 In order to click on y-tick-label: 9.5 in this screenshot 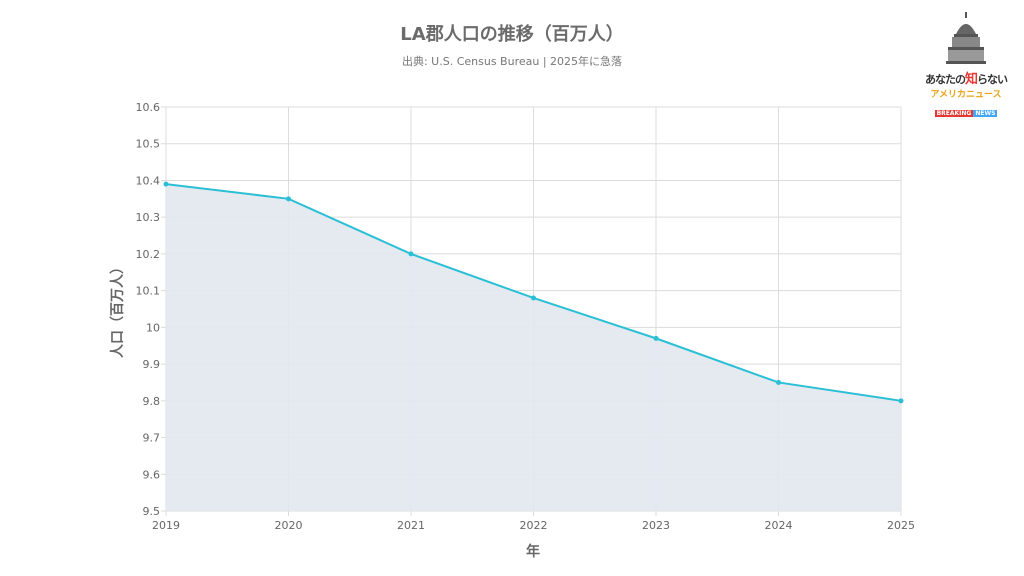, I will do `click(152, 511)`.